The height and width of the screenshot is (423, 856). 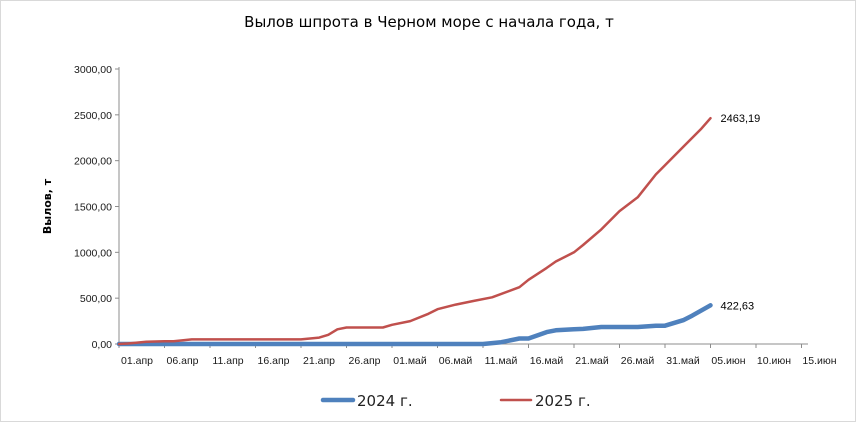 I want to click on x-tick-label: 10.июн, so click(x=774, y=361).